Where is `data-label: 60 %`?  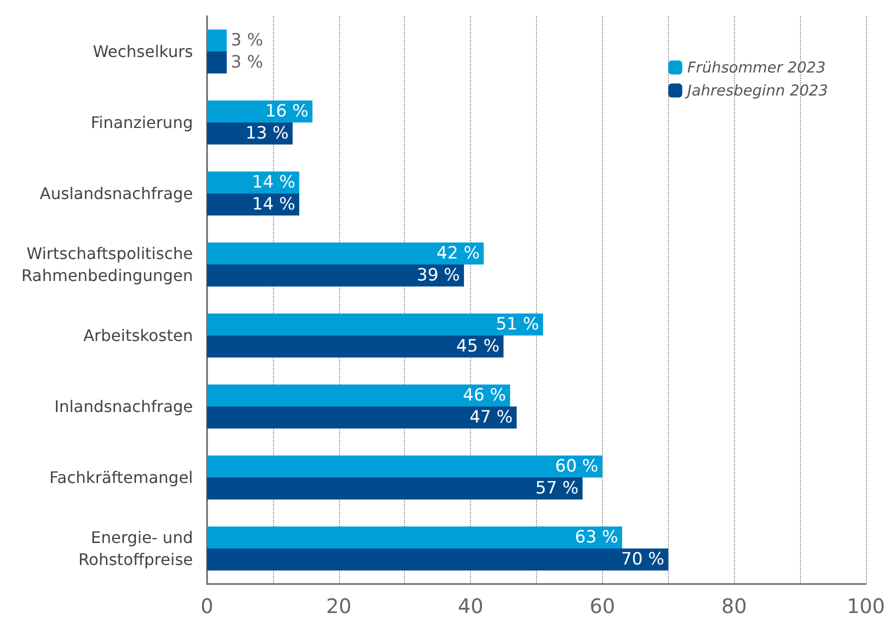
data-label: 60 % is located at coordinates (576, 466).